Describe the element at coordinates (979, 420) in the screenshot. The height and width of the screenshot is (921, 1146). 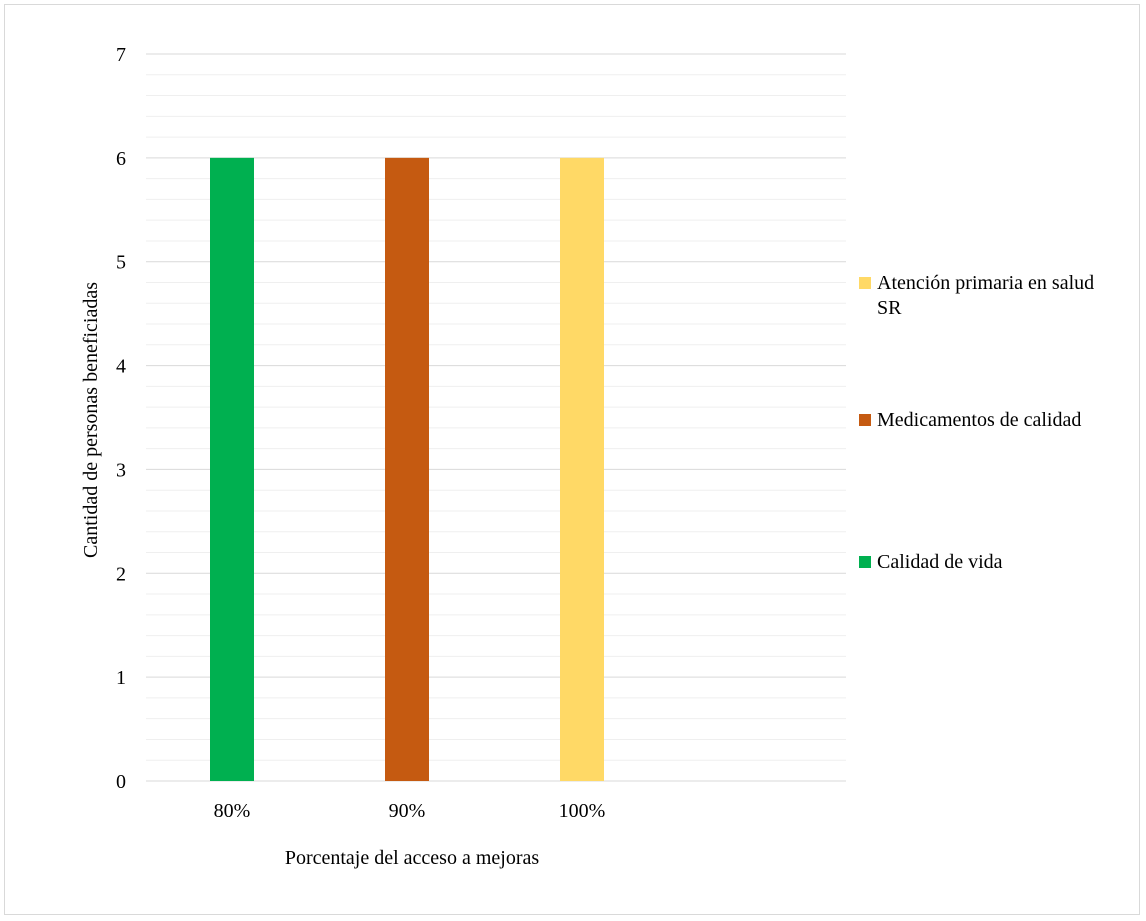
I see `legend-label: Medicamentos de calidad` at that location.